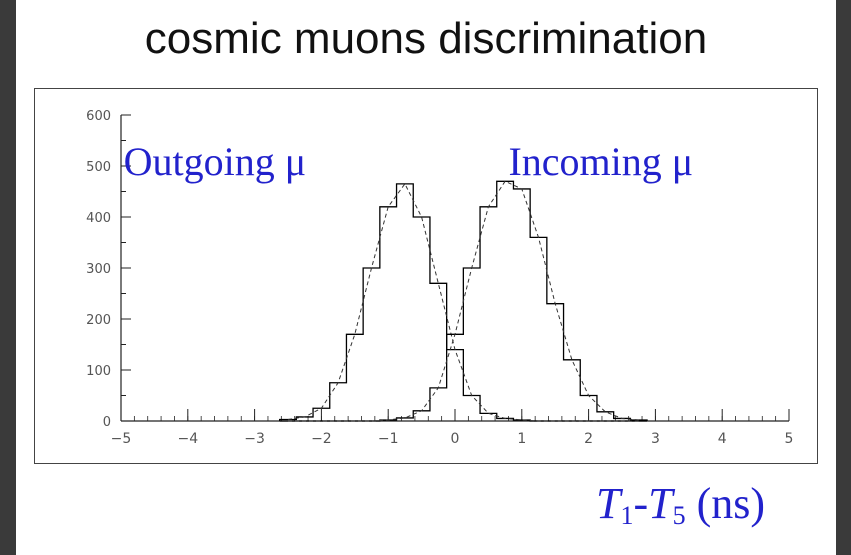  Describe the element at coordinates (521, 439) in the screenshot. I see `x-tick-label: 1` at that location.